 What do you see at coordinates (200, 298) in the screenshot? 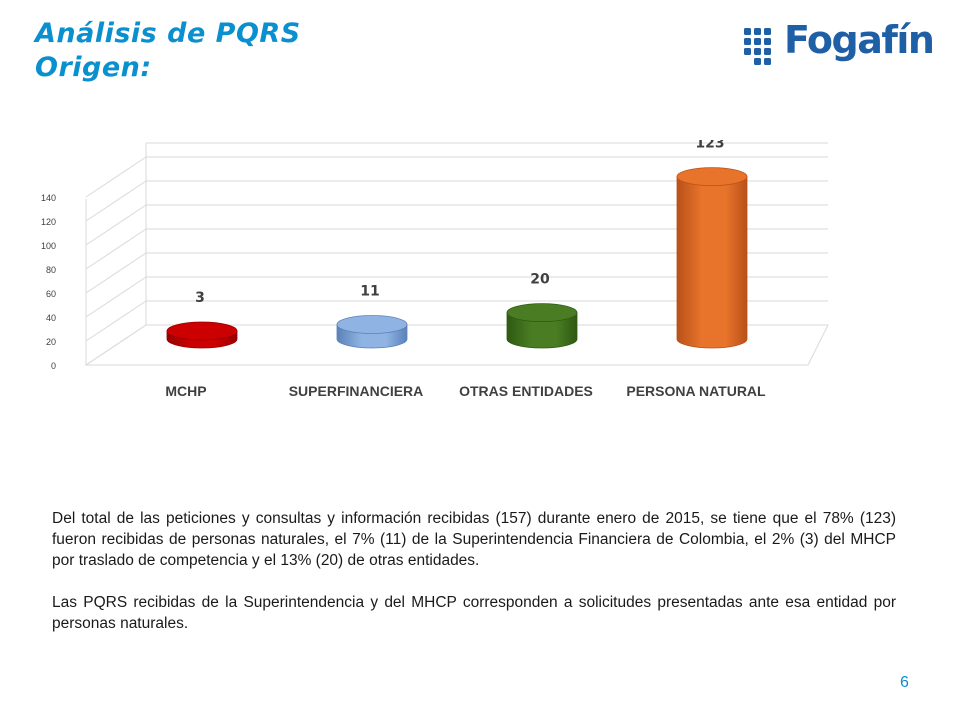
I see `data-label: 3` at bounding box center [200, 298].